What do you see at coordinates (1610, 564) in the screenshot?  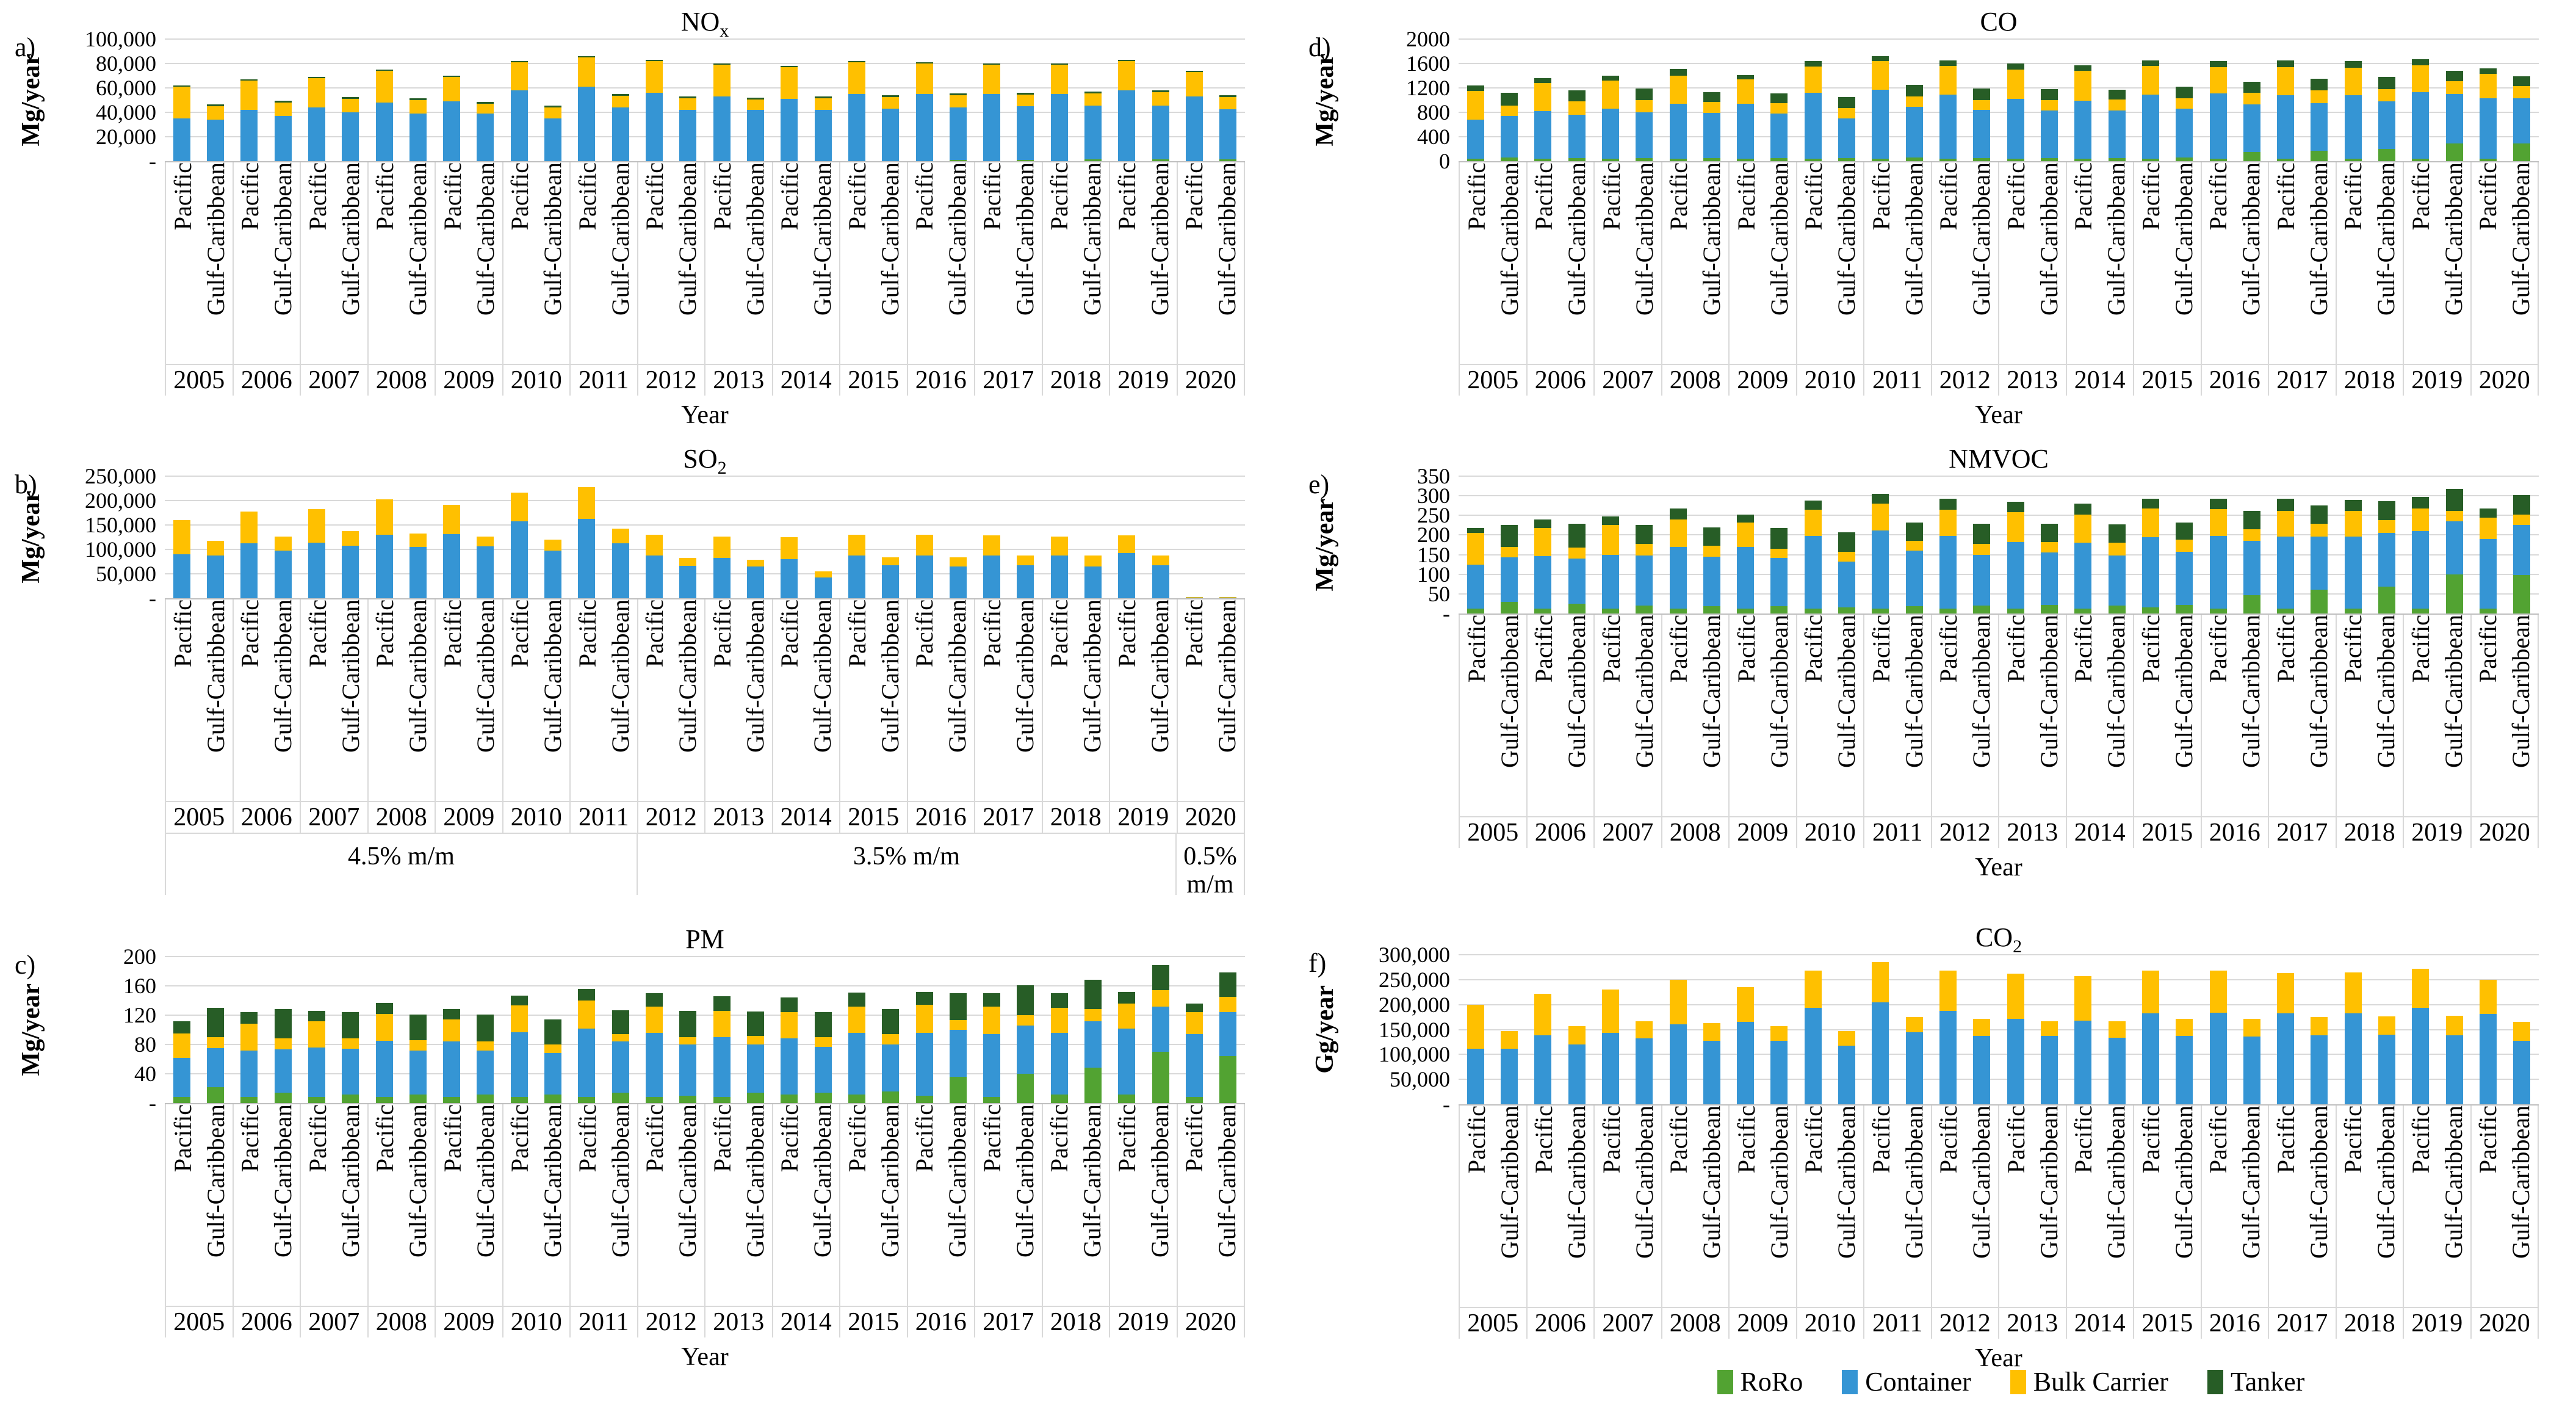 I see `bar-2007-pacific` at bounding box center [1610, 564].